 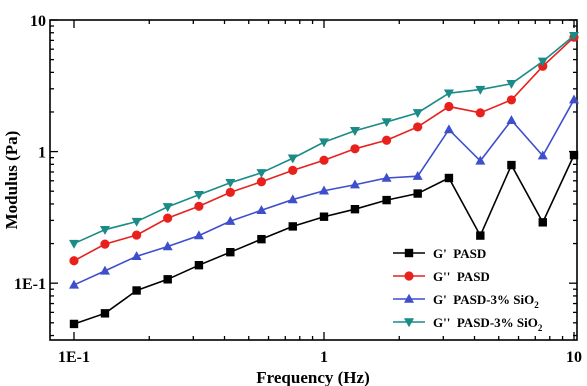 I want to click on x-axis-title: Frequency (Hz), so click(x=312, y=377).